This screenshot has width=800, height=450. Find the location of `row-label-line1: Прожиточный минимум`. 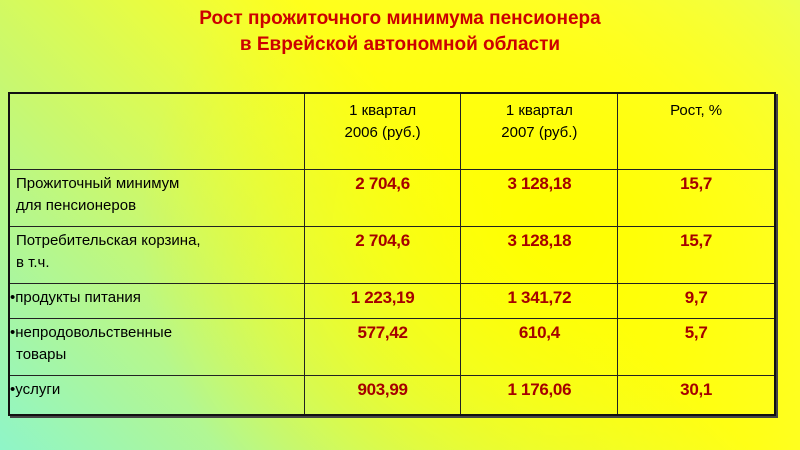

row-label-line1: Прожиточный минимум is located at coordinates (98, 183).